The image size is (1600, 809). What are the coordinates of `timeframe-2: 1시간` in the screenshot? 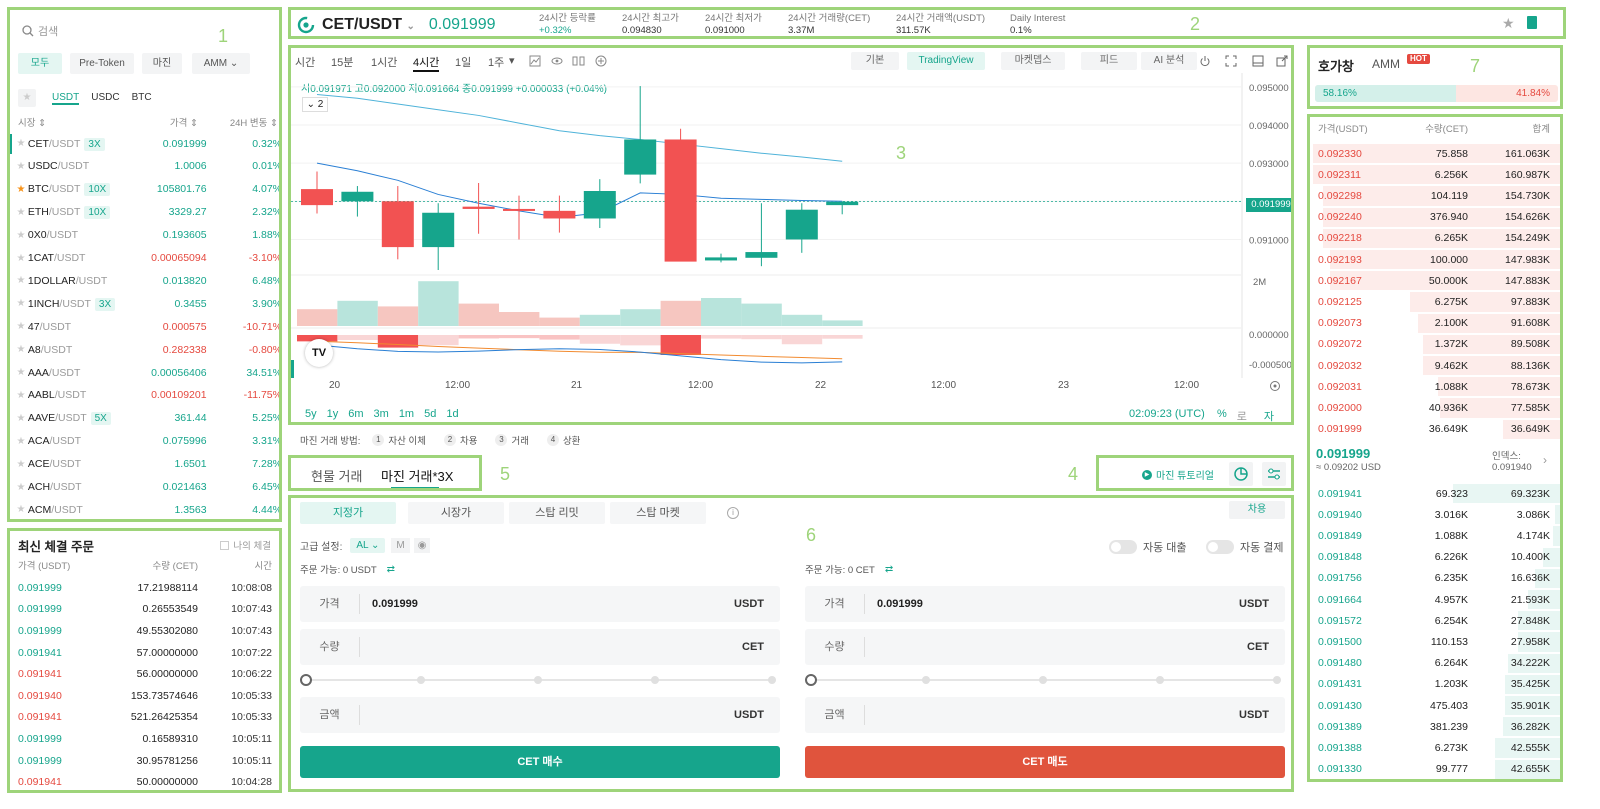 It's located at (384, 63).